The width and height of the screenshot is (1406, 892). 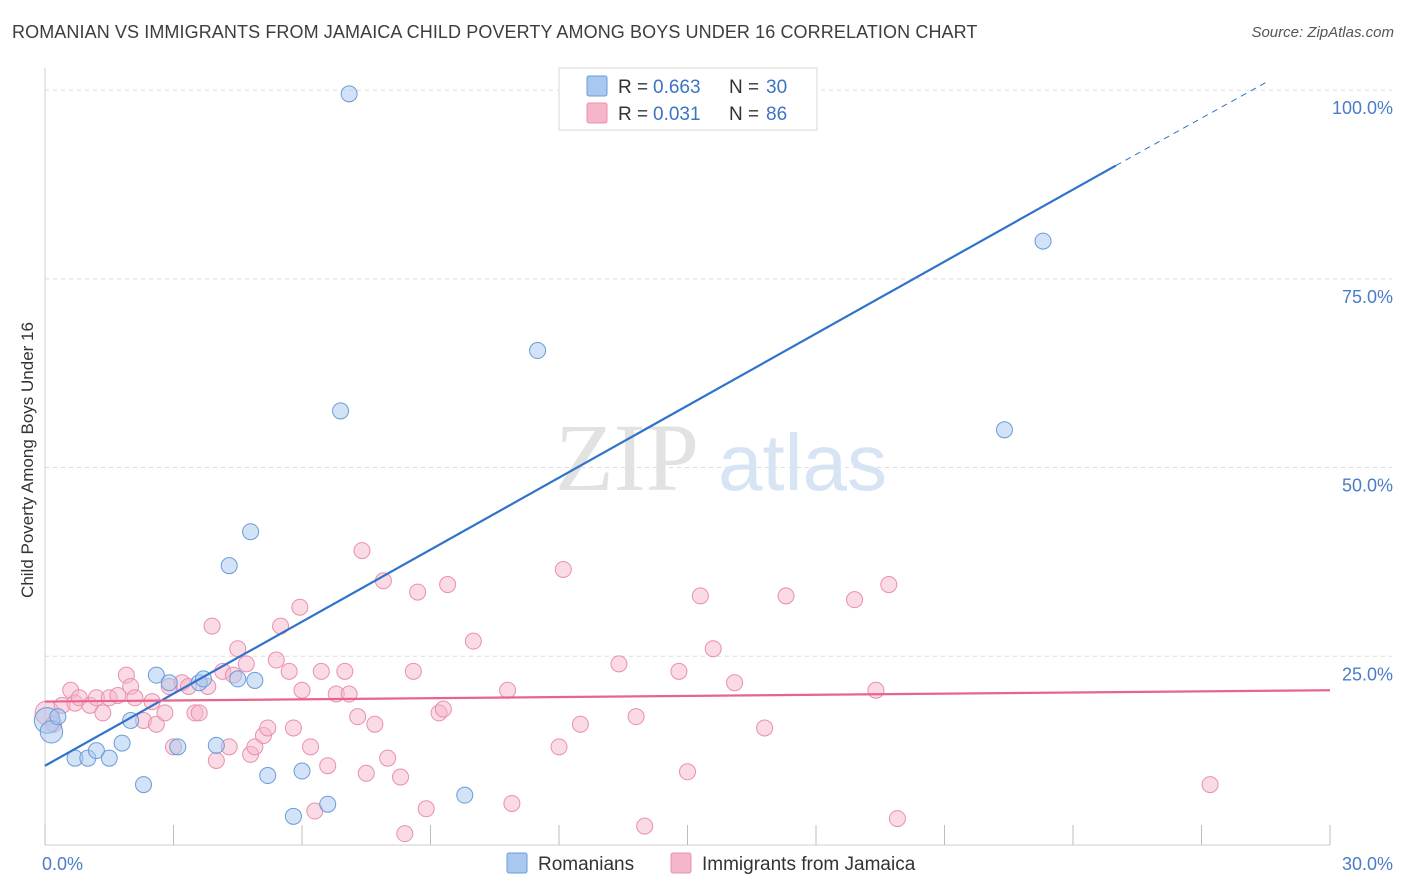 I want to click on x-tick-label: 30.0%, so click(x=1367, y=864).